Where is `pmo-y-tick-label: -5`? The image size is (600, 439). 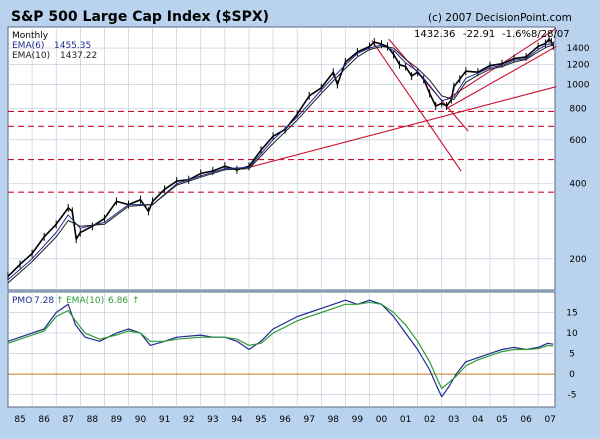 pmo-y-tick-label: -5 is located at coordinates (572, 396).